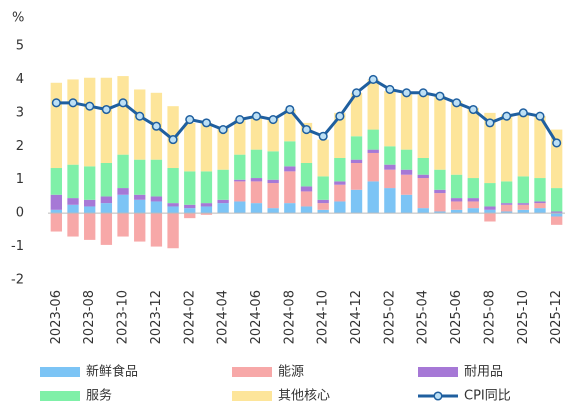 The width and height of the screenshot is (565, 405). What do you see at coordinates (20, 46) in the screenshot?
I see `y-tick-label: 5` at bounding box center [20, 46].